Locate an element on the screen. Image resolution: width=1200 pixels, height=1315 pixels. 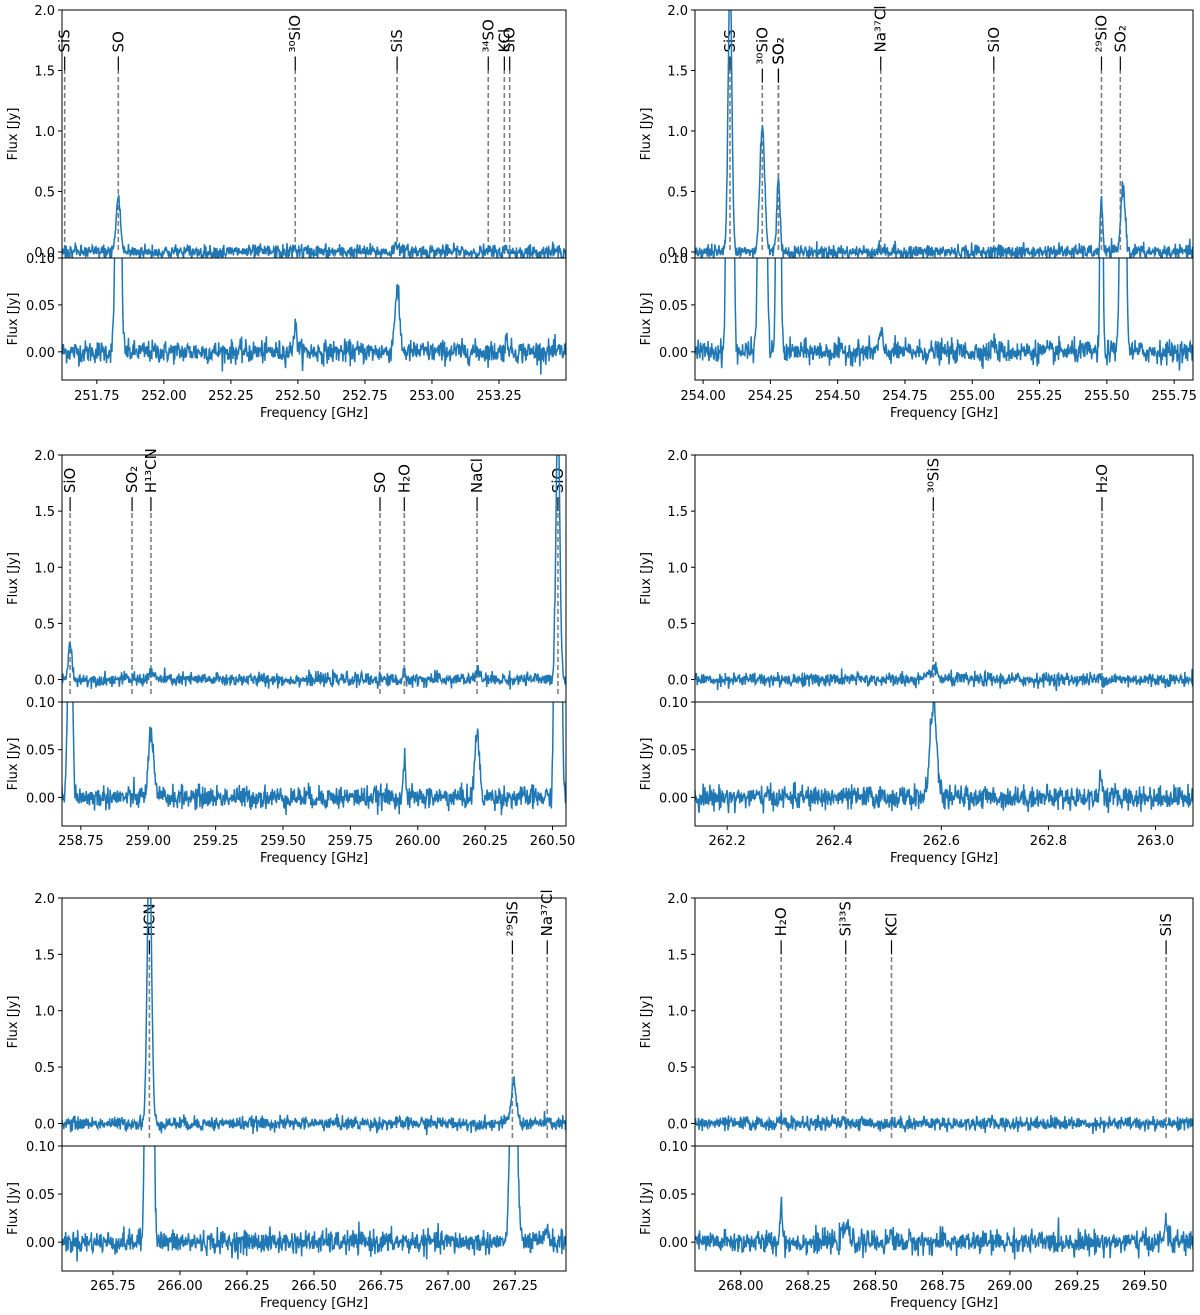
x-tick-label: 262.2 is located at coordinates (727, 841).